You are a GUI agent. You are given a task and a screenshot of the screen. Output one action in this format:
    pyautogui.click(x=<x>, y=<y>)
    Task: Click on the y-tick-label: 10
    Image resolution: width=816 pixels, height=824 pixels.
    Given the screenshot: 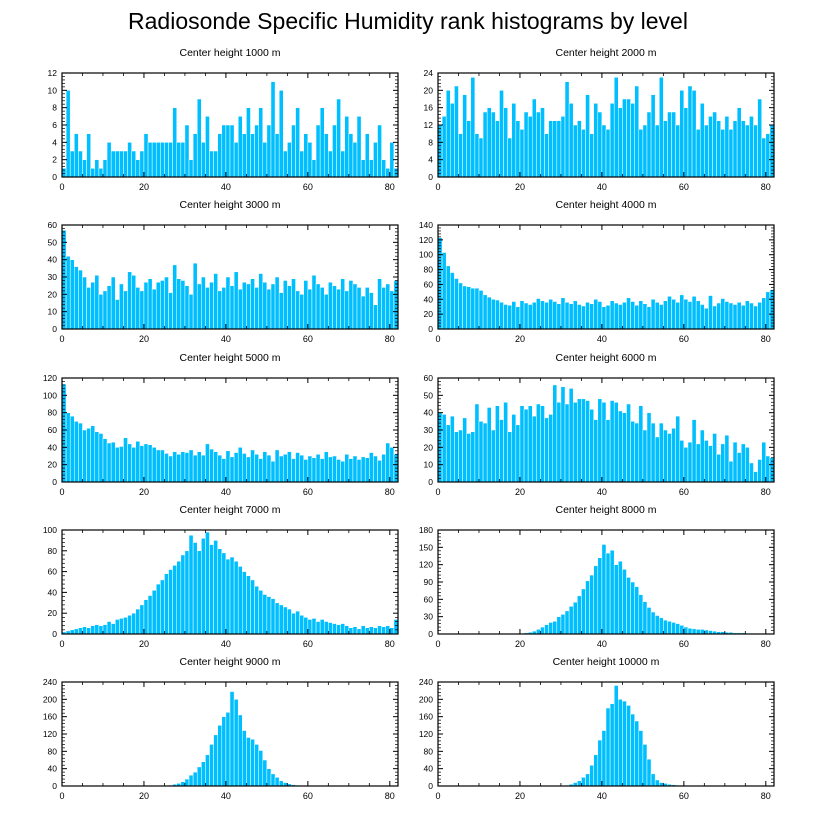 What is the action you would take?
    pyautogui.click(x=53, y=312)
    